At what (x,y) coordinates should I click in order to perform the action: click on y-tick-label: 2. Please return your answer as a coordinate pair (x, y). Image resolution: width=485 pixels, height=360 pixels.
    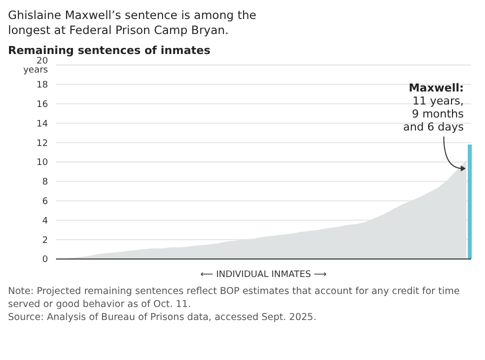
    Looking at the image, I should click on (45, 241).